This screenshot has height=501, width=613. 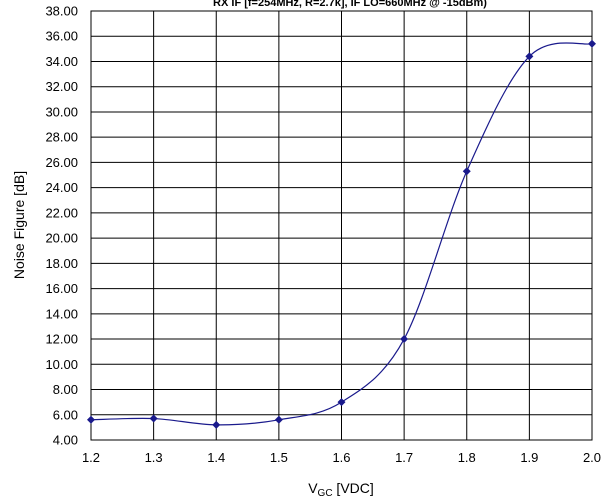 What do you see at coordinates (325, 493) in the screenshot?
I see `x-axis-title-sub: GC` at bounding box center [325, 493].